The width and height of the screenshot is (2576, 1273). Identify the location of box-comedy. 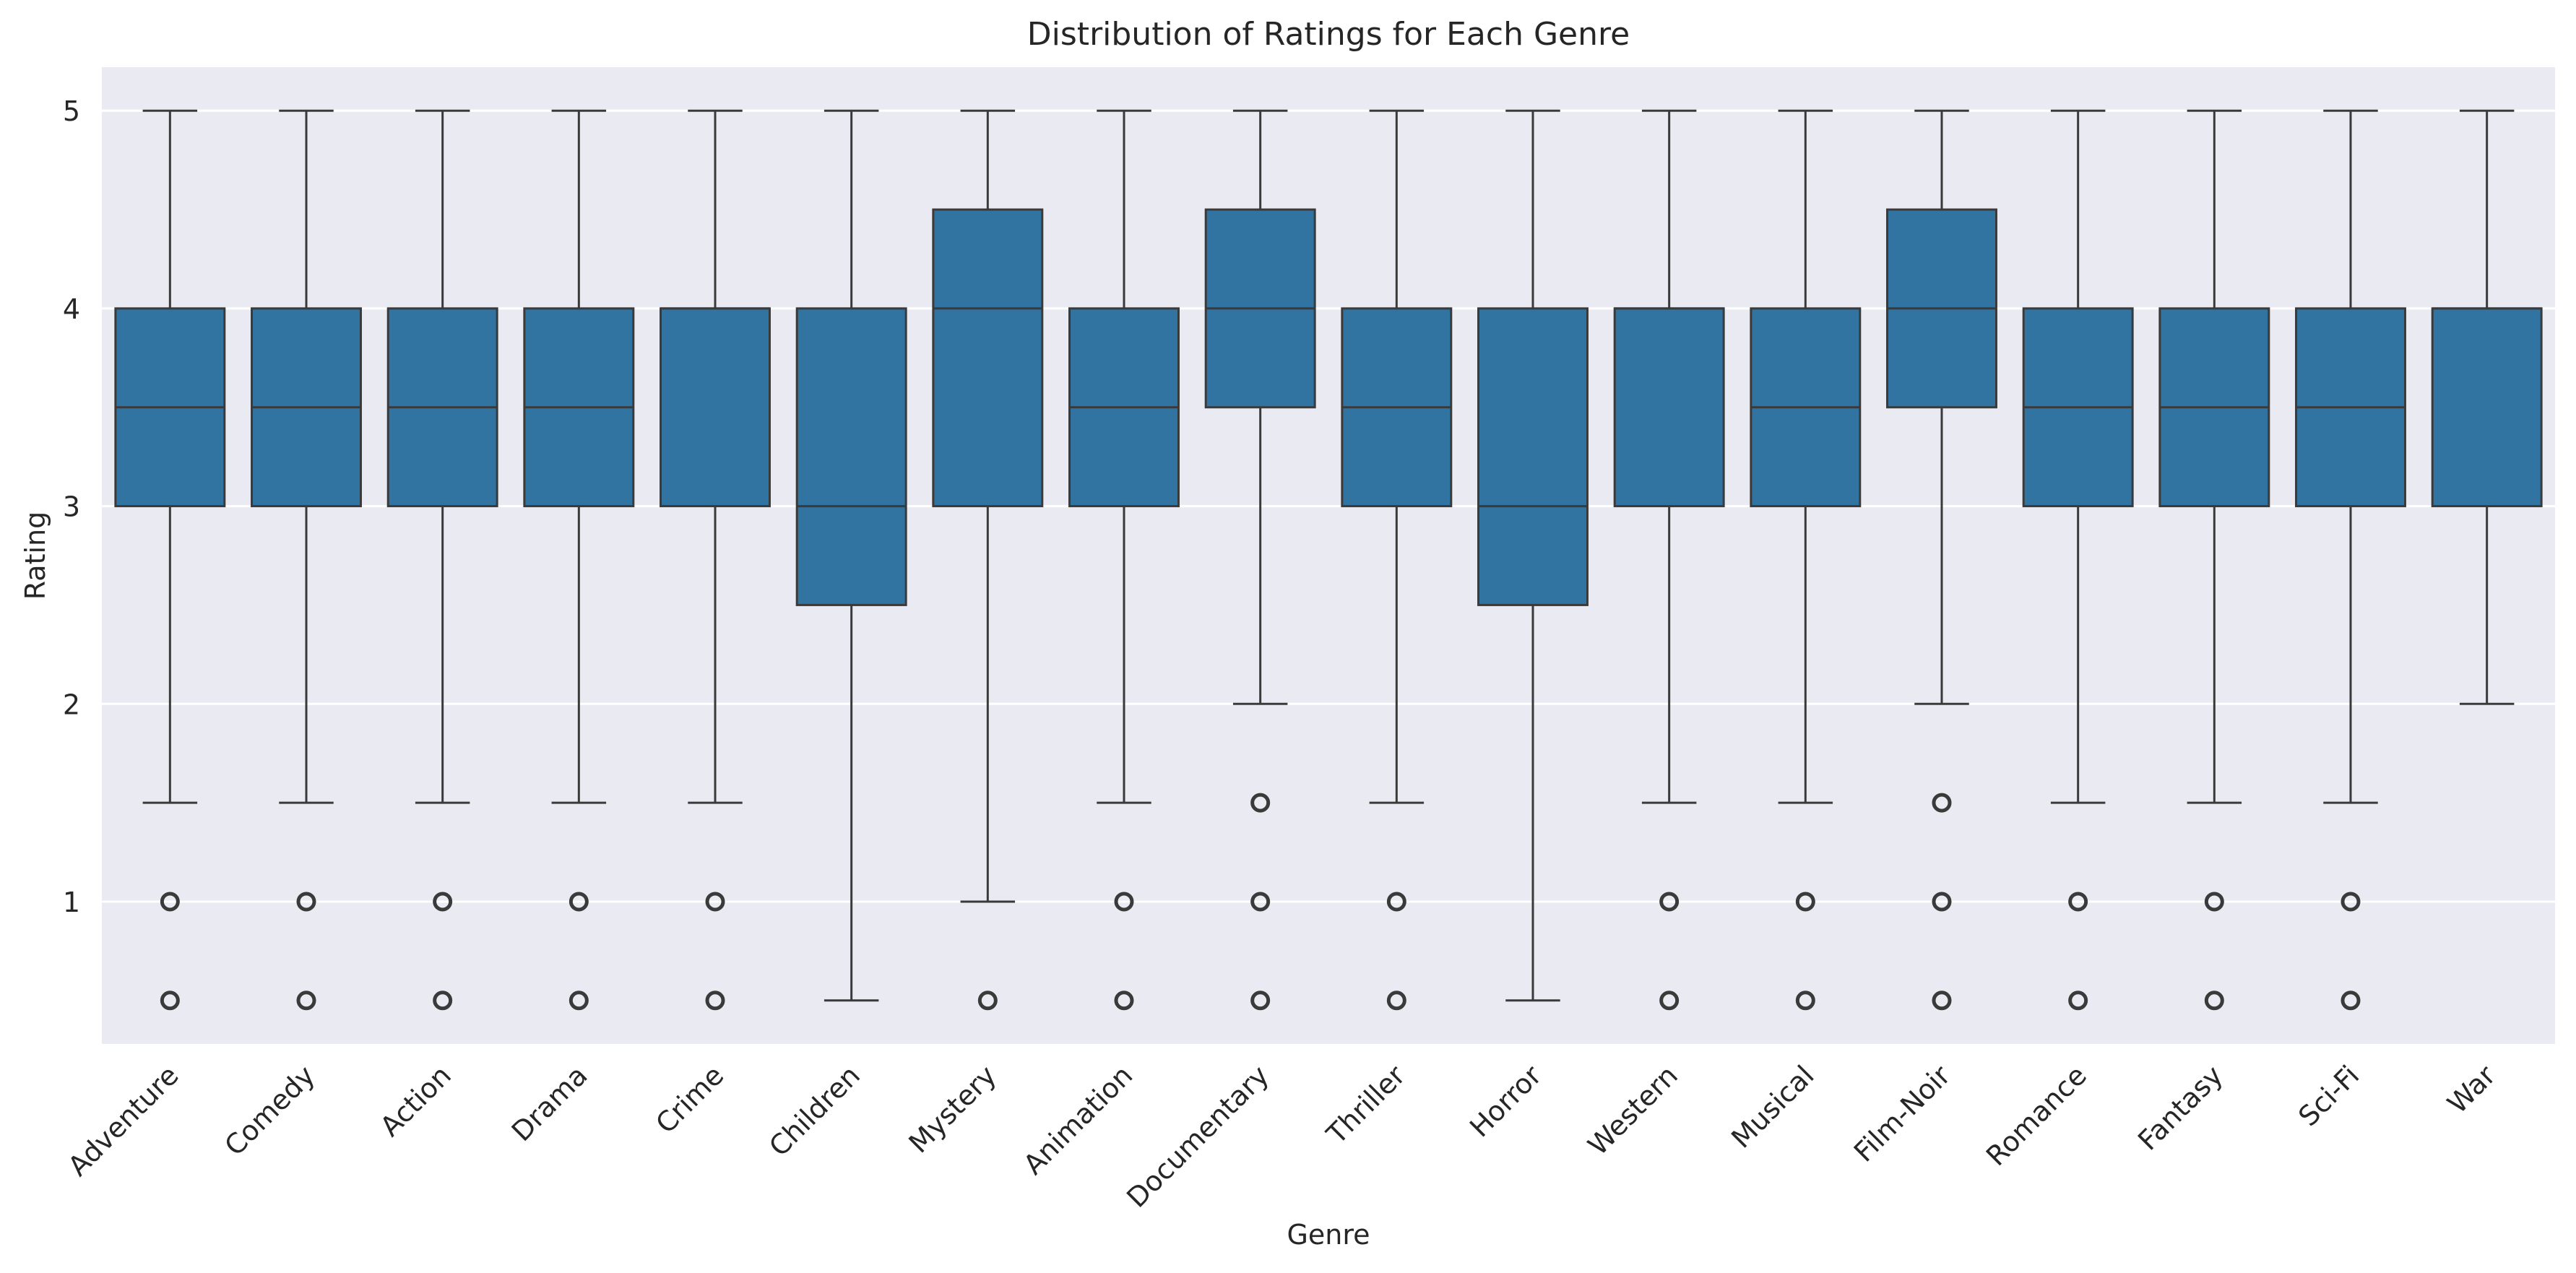
(306, 560).